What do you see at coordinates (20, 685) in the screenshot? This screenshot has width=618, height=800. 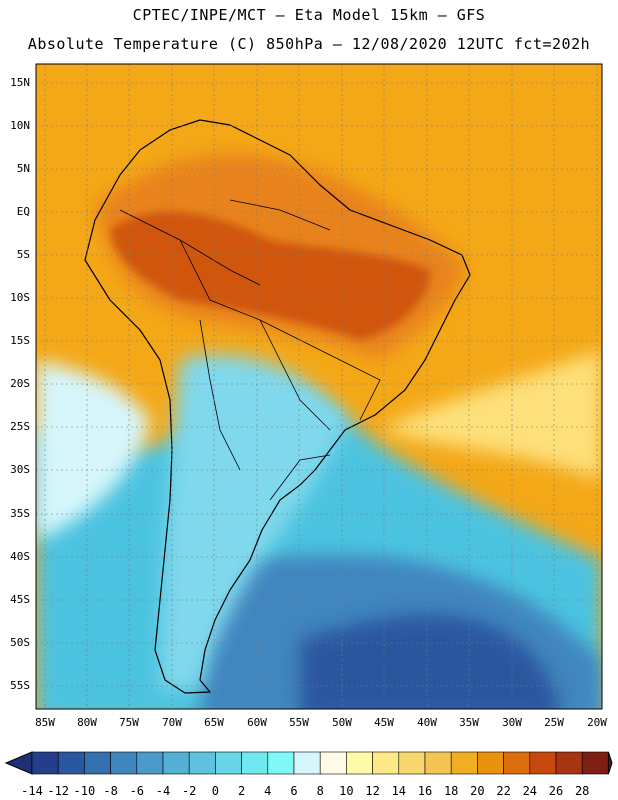 I see `lat-label: 55S` at bounding box center [20, 685].